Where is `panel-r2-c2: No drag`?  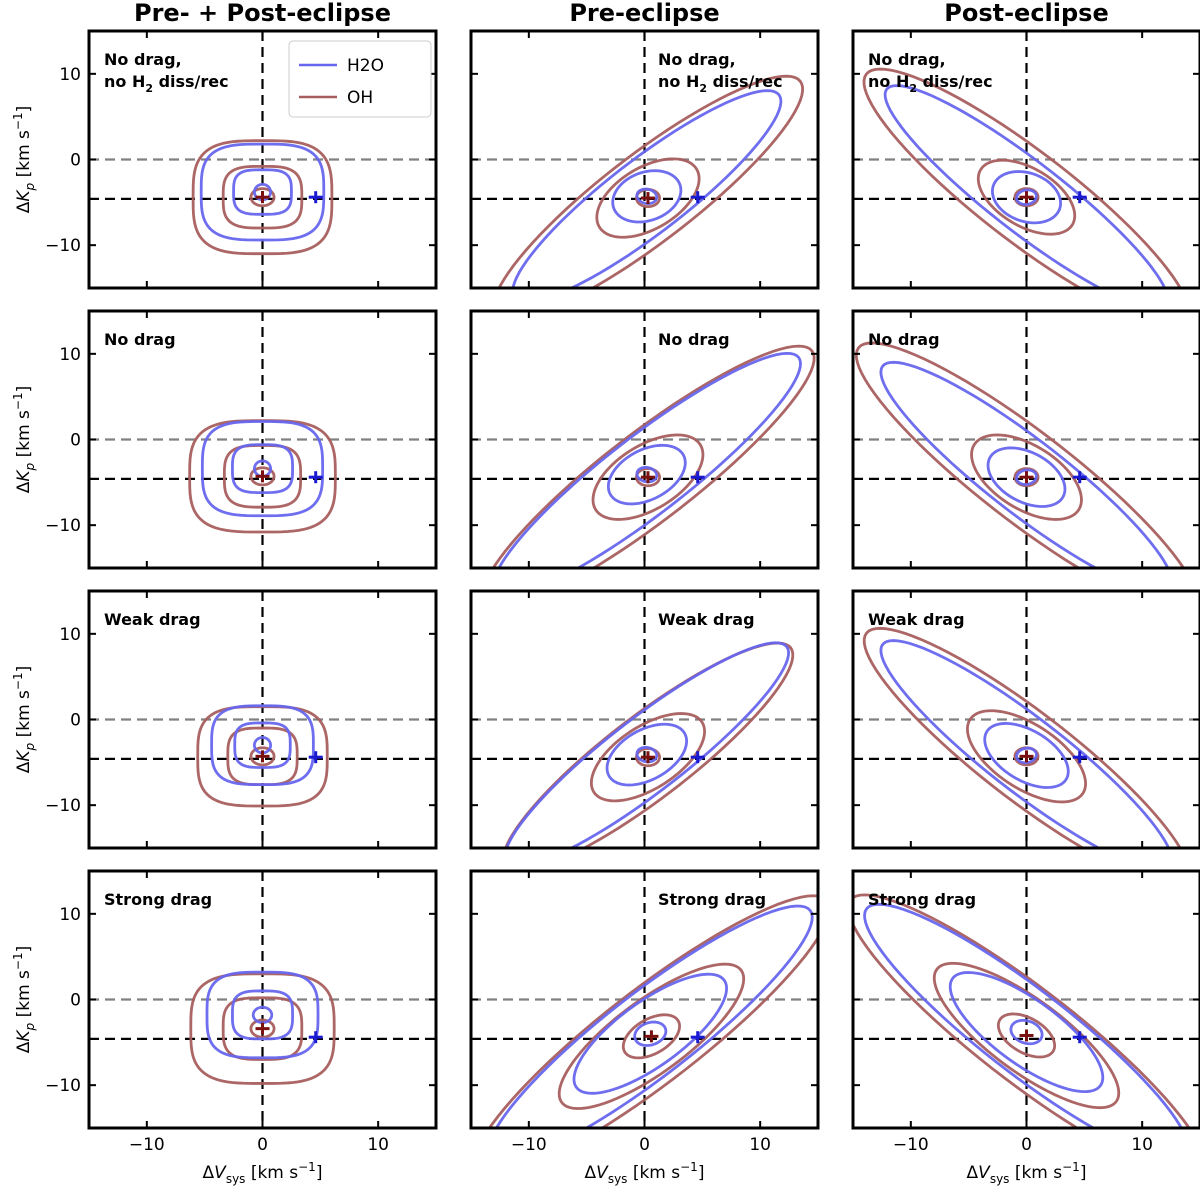 panel-r2-c2: No drag is located at coordinates (644, 439).